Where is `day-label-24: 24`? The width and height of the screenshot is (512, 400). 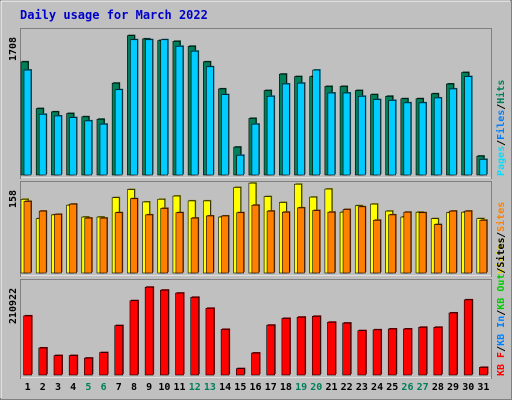 day-label-24: 24 is located at coordinates (377, 387).